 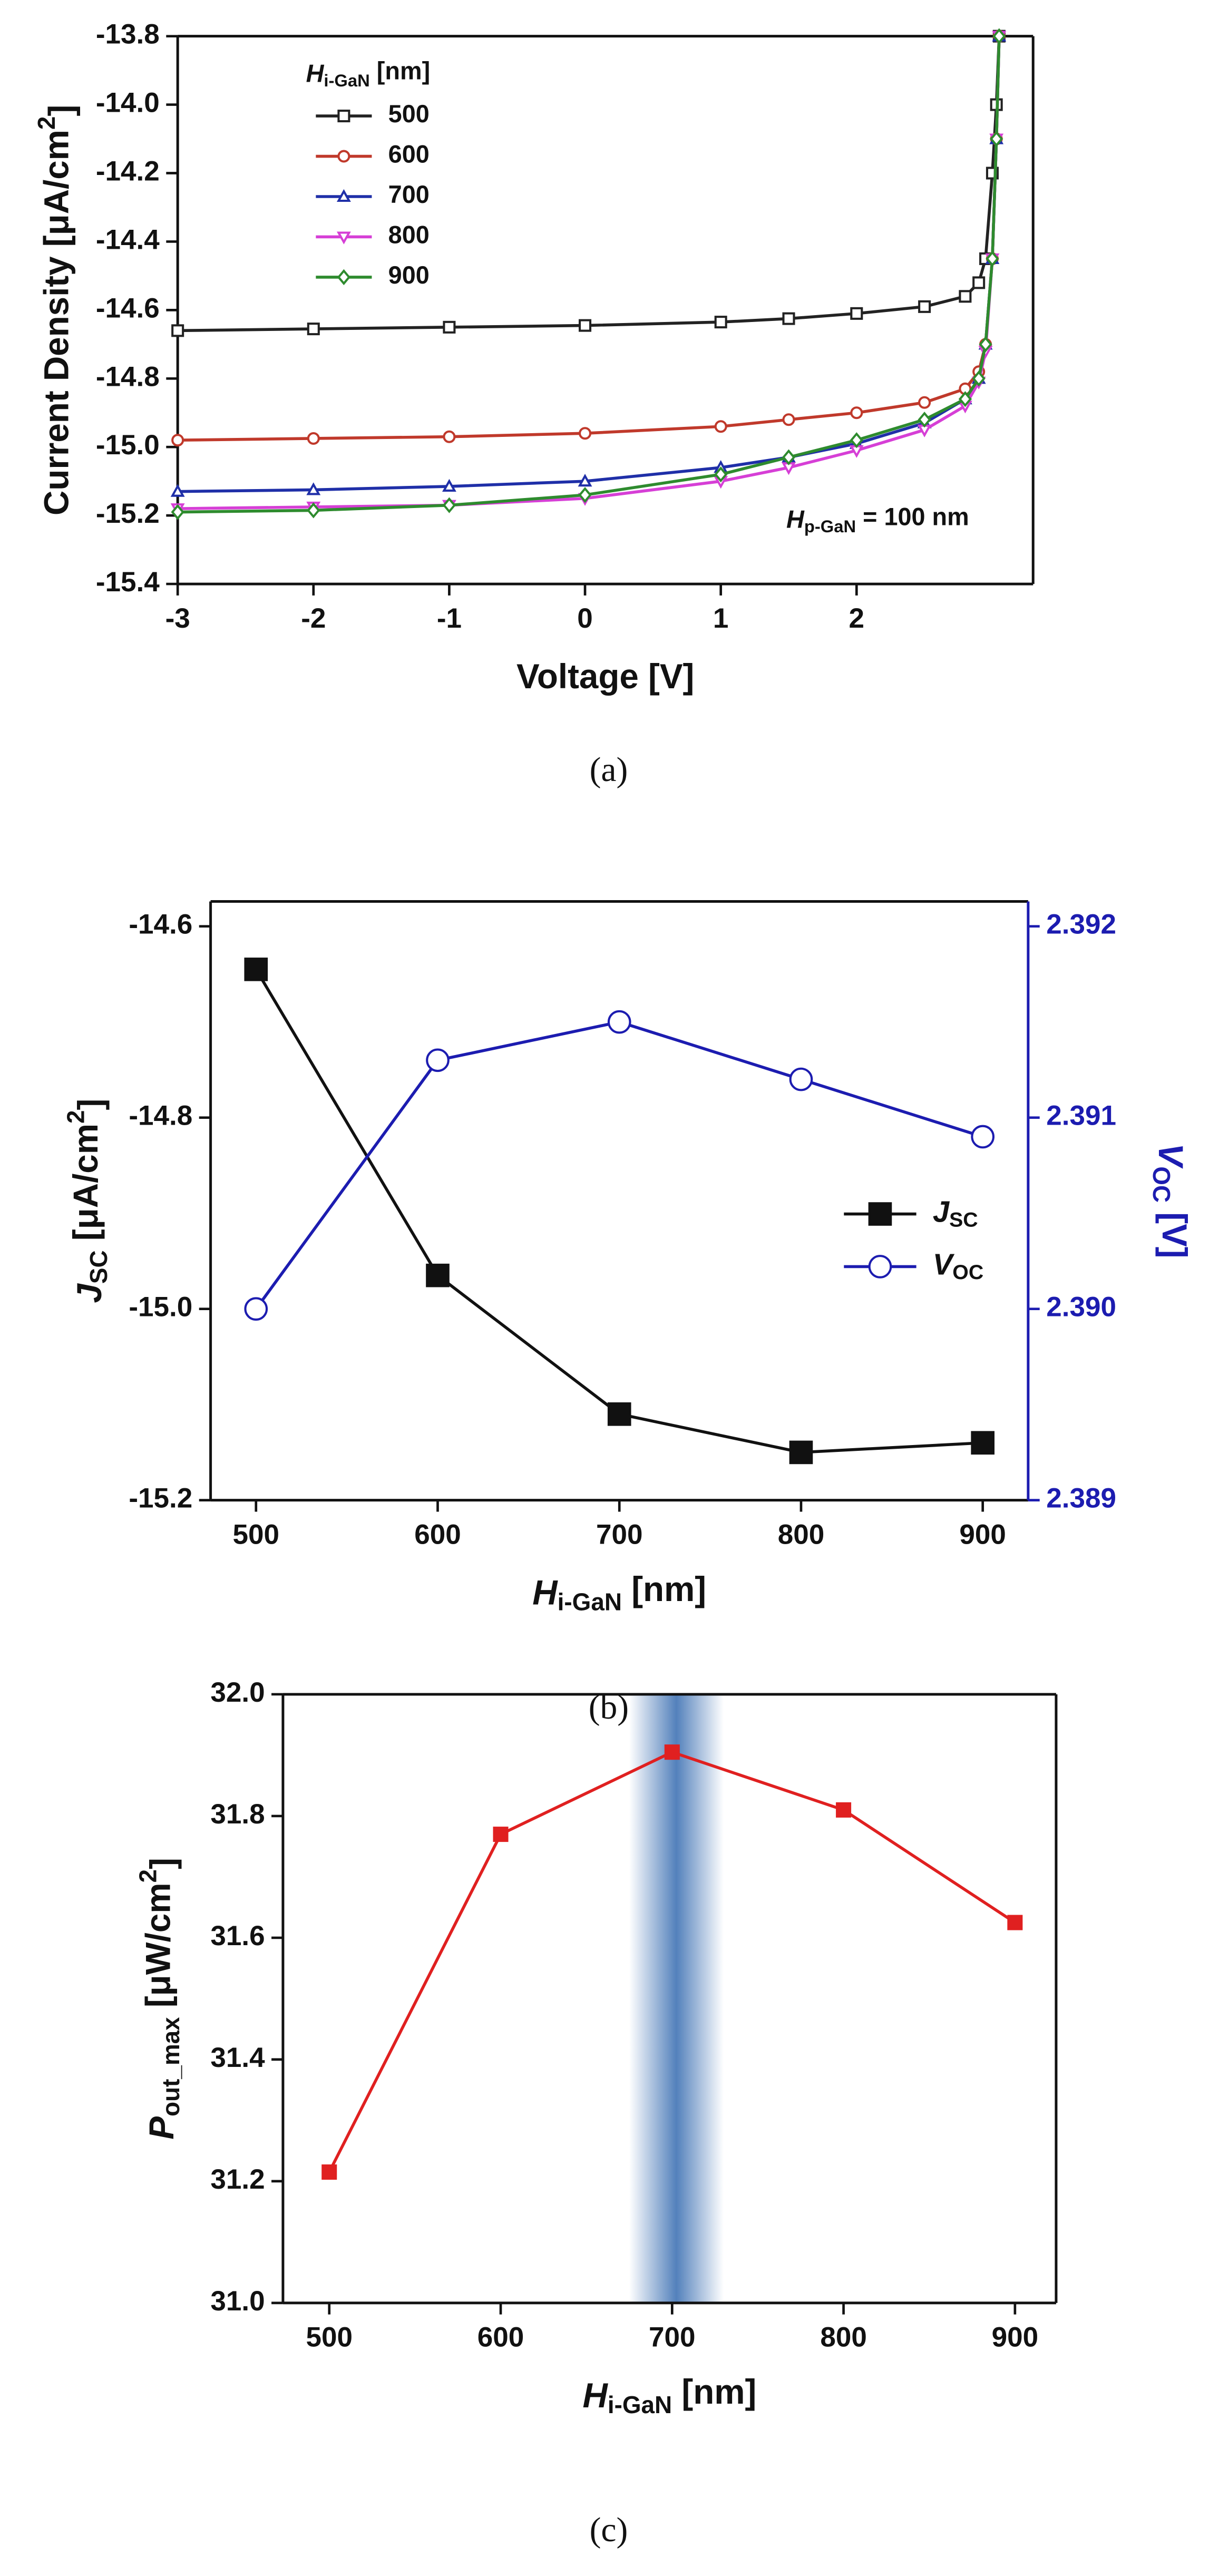 I want to click on label-part: H, so click(x=545, y=1593).